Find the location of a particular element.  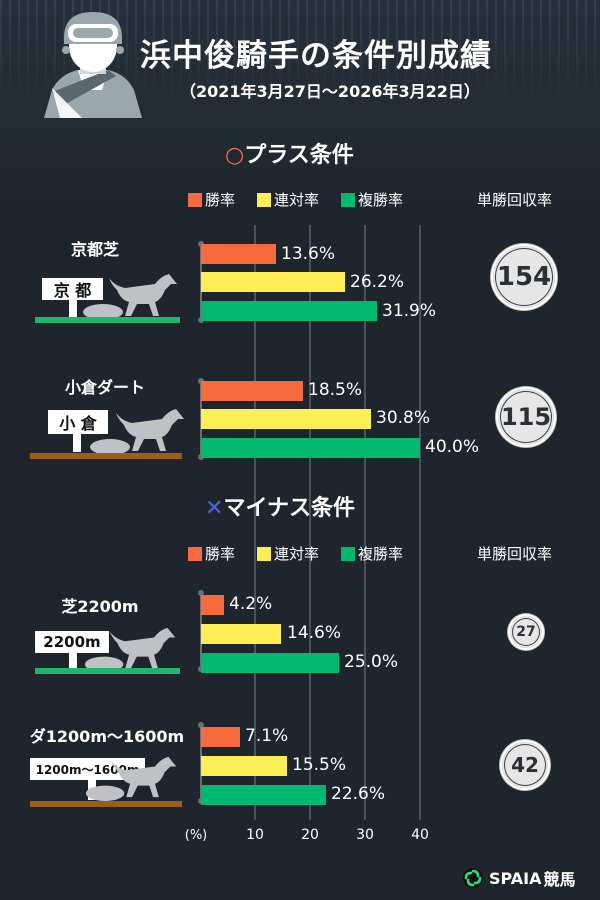

quinella-rate-value: 30.8% is located at coordinates (403, 418).